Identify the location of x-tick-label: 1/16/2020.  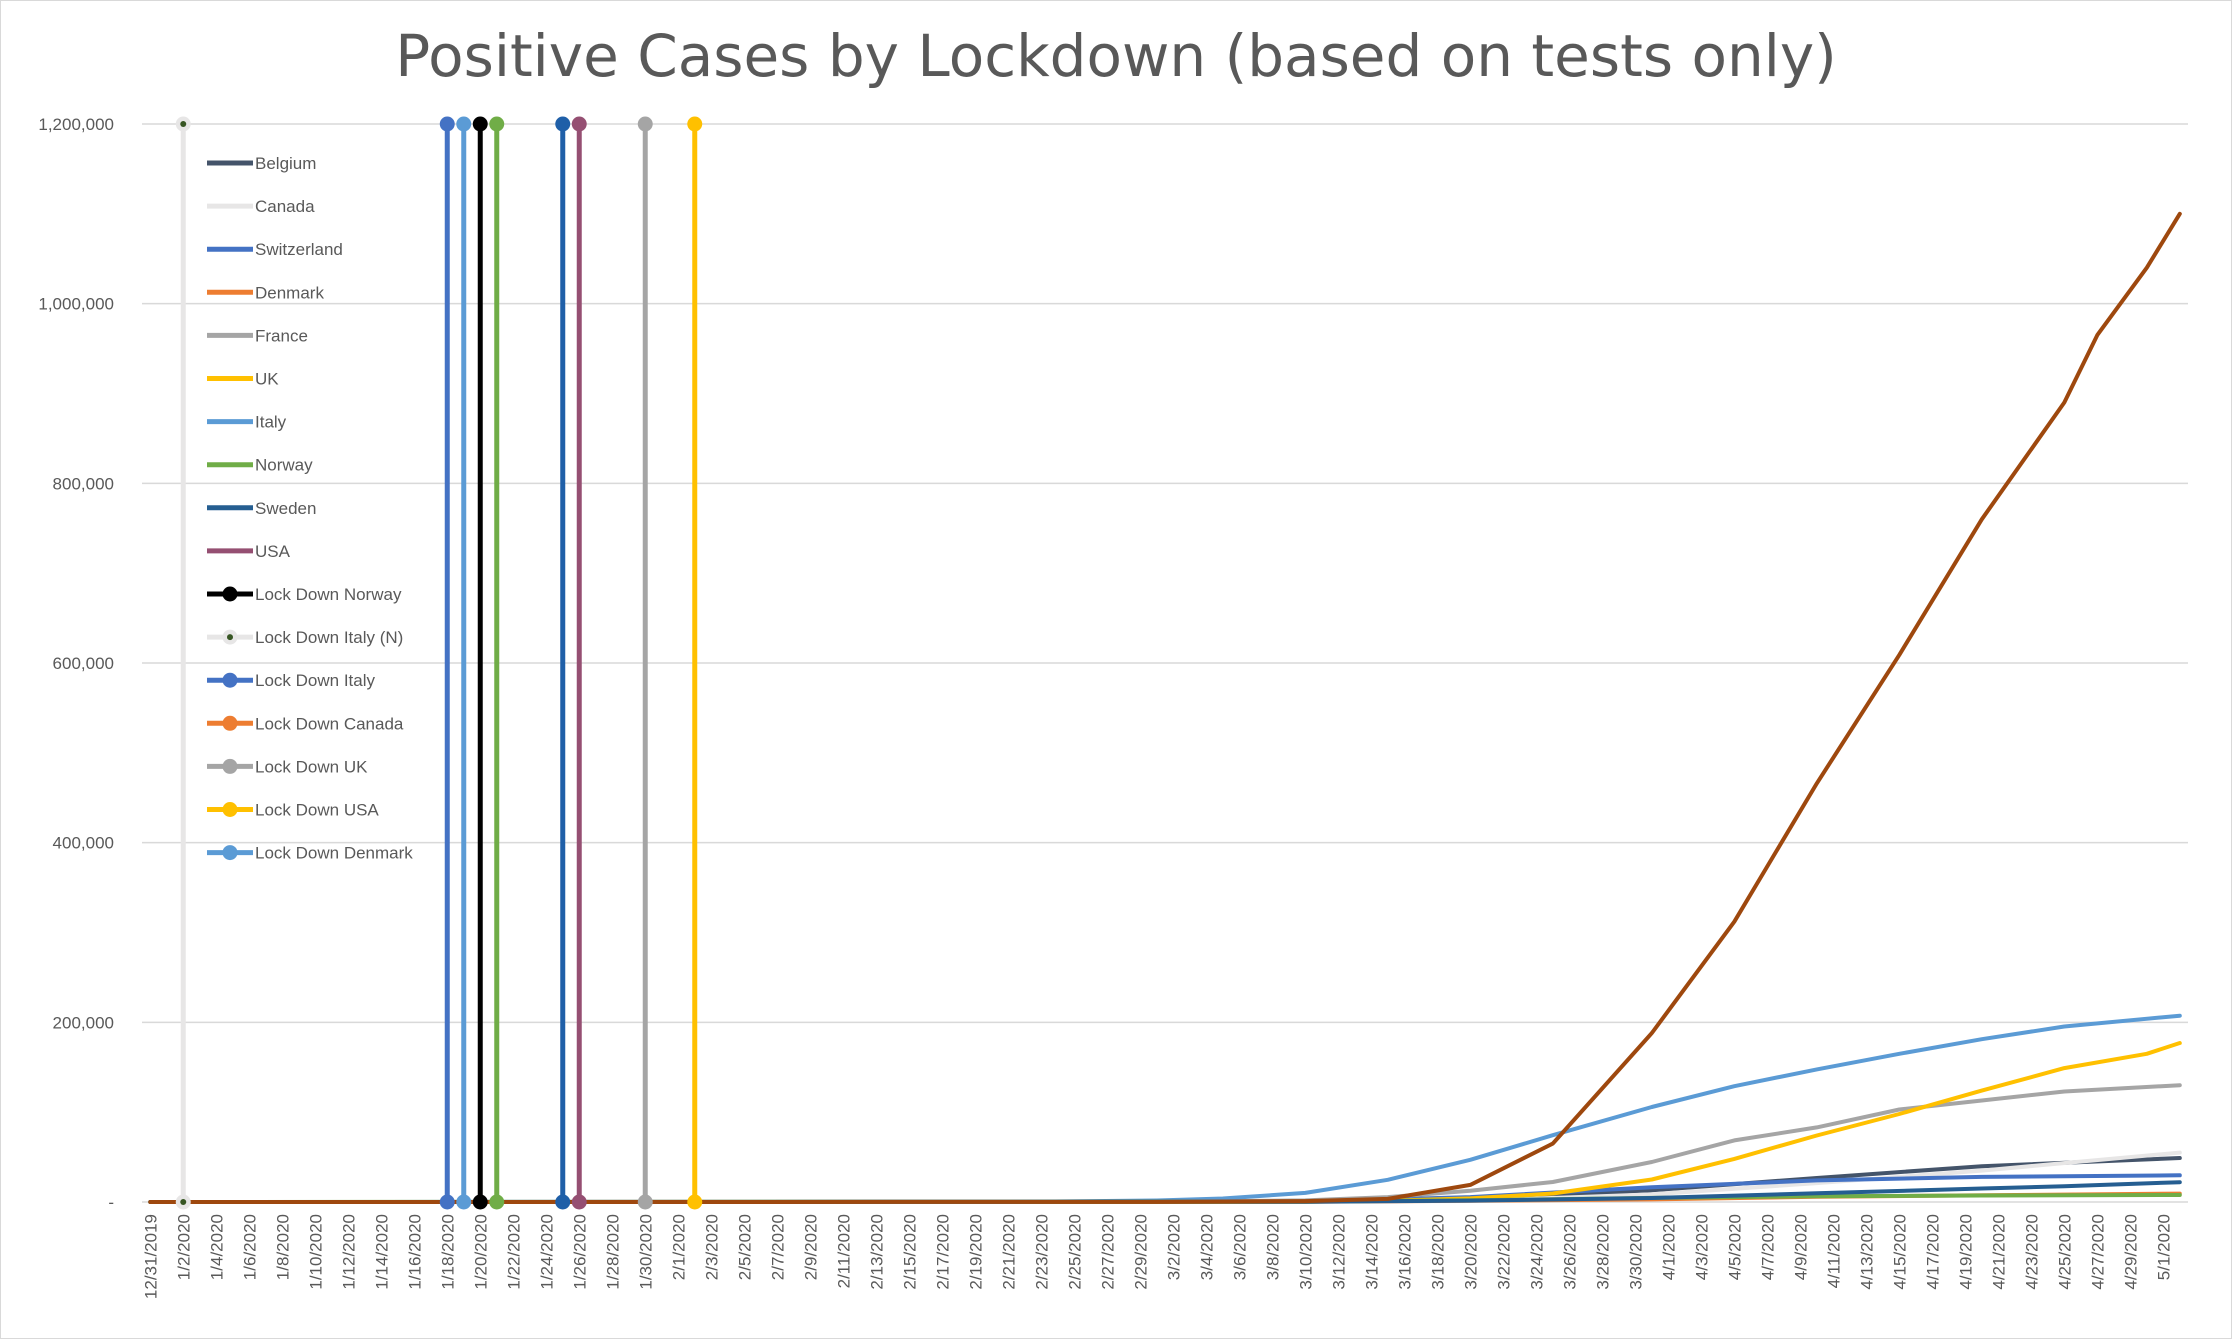
(414, 1252).